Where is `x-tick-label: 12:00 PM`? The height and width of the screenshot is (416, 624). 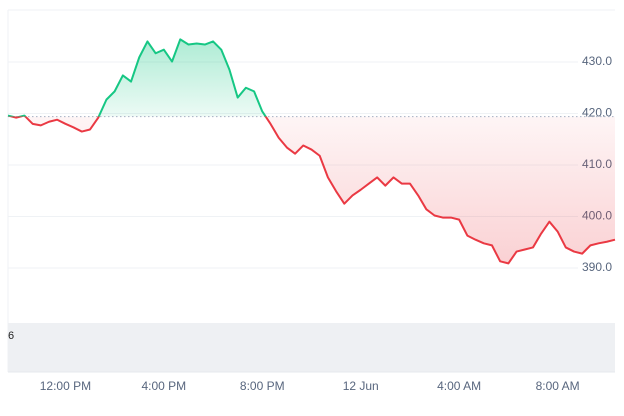
x-tick-label: 12:00 PM is located at coordinates (65, 386).